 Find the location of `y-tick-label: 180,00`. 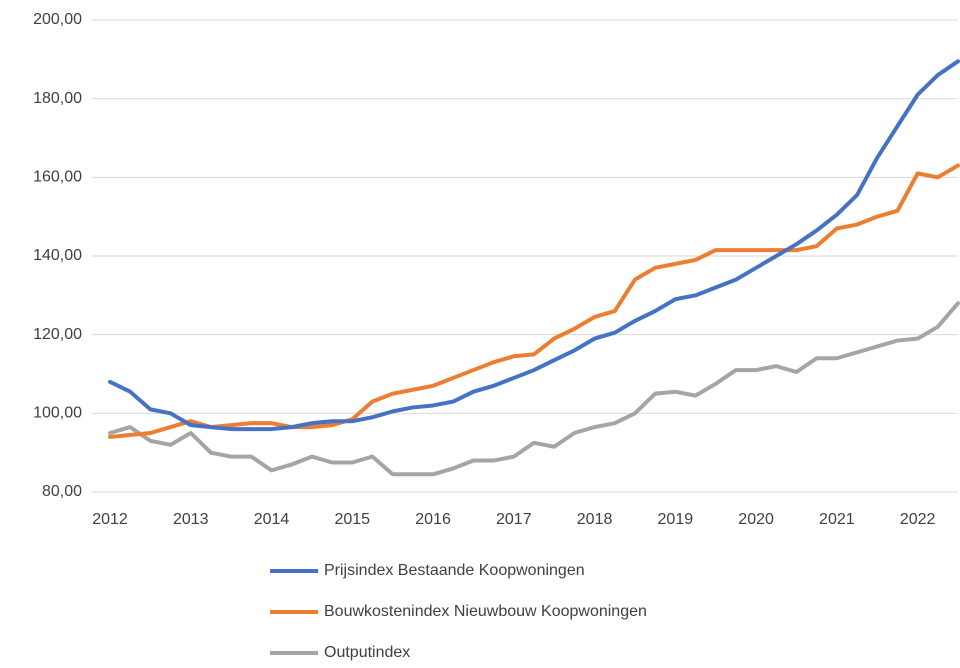

y-tick-label: 180,00 is located at coordinates (57, 98).